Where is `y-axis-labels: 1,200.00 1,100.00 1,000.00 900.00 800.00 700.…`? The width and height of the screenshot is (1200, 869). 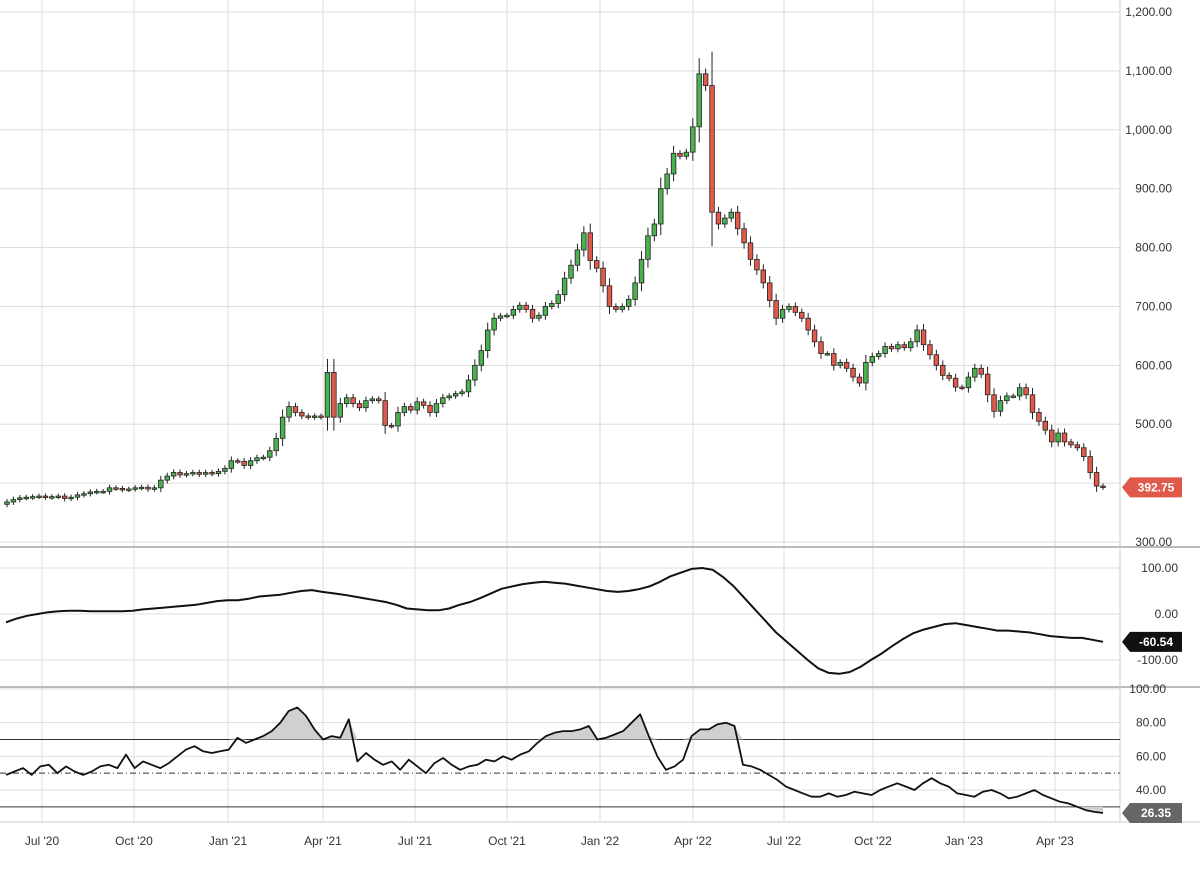 y-axis-labels: 1,200.00 1,100.00 1,000.00 900.00 800.00 700.… is located at coordinates (1151, 401).